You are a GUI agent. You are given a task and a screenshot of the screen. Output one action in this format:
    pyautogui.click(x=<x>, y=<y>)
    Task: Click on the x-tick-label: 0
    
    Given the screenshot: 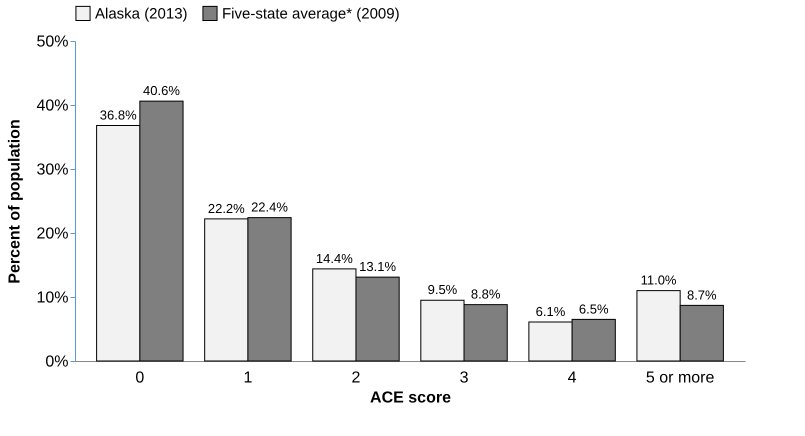 What is the action you would take?
    pyautogui.click(x=139, y=378)
    